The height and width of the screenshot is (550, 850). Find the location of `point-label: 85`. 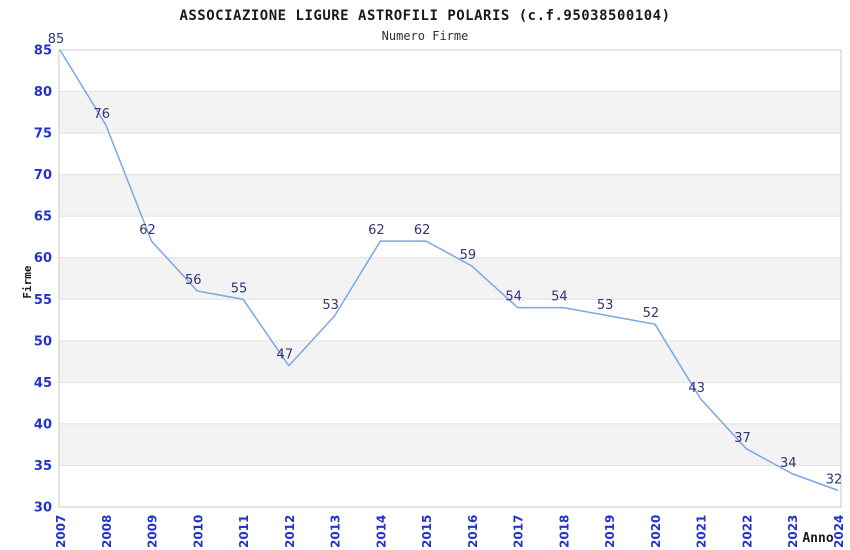

point-label: 85 is located at coordinates (56, 39).